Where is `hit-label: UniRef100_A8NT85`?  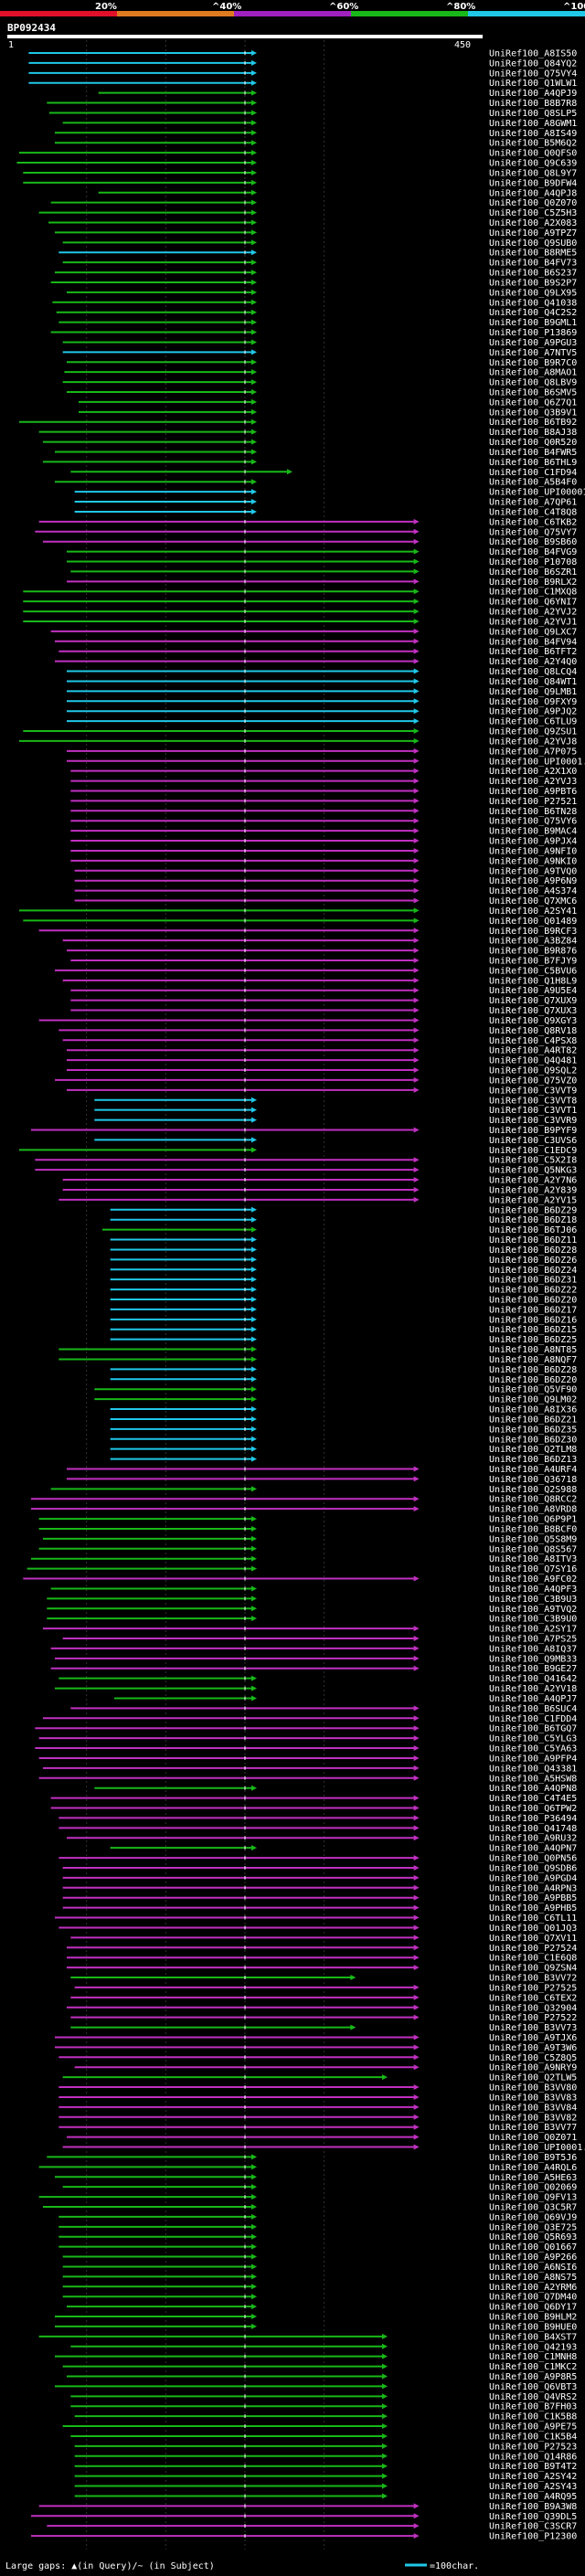
hit-label: UniRef100_A8NT85 is located at coordinates (533, 1350).